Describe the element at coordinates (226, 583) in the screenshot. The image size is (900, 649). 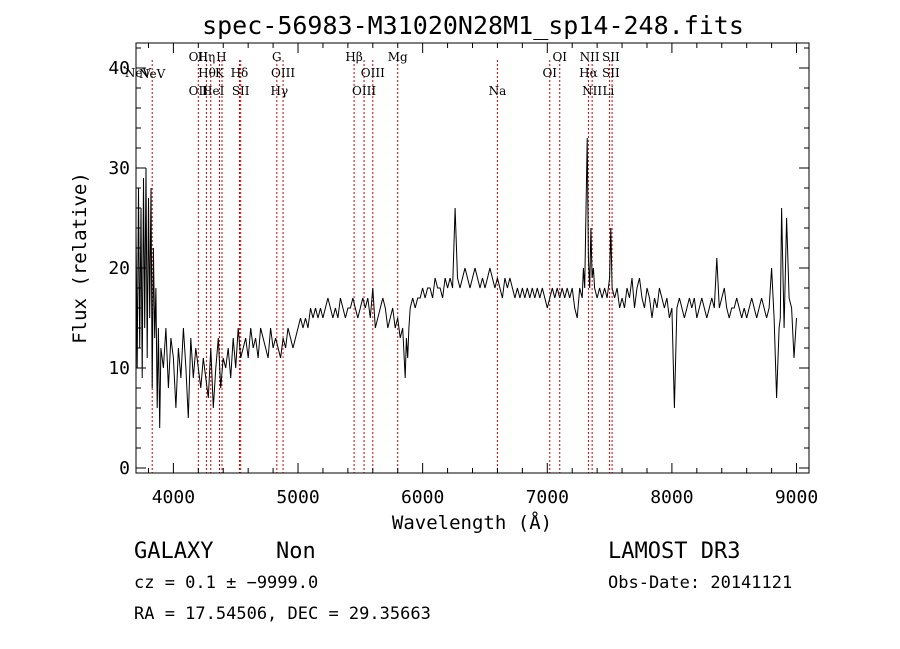
I see `redshift-readout: cz = 0.1 ± −9999.0` at that location.